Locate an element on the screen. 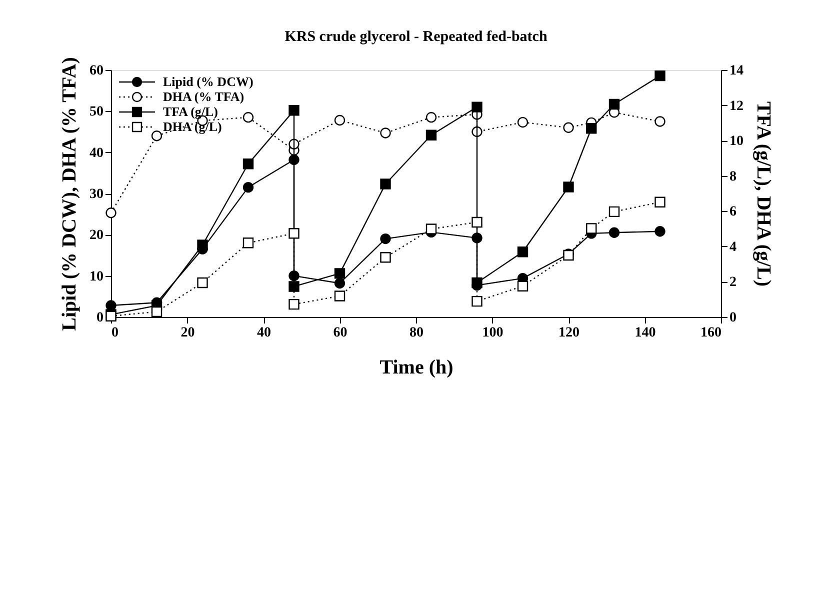 This screenshot has height=604, width=830. y2-axis-title: TFA (g/L), DHA (g/L) is located at coordinates (763, 194).